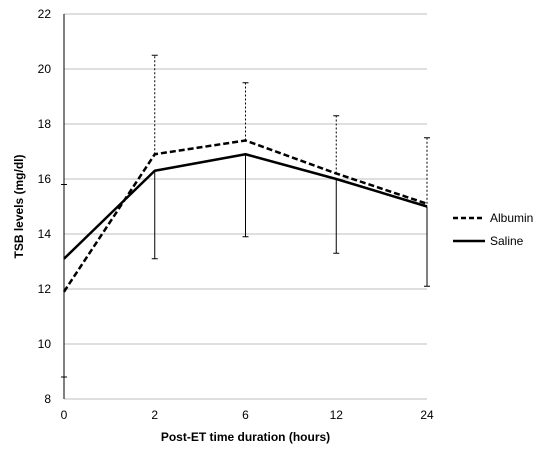 Image resolution: width=550 pixels, height=461 pixels. I want to click on x-tick-label: 2, so click(154, 415).